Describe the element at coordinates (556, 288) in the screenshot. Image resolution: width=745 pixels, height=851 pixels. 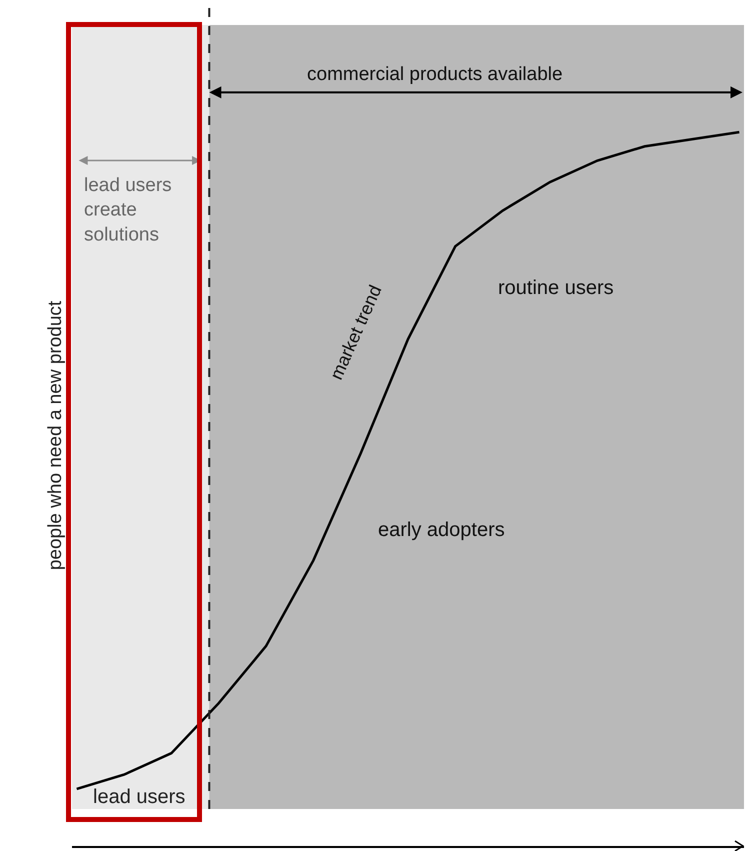
I see `annotation: routine users` at that location.